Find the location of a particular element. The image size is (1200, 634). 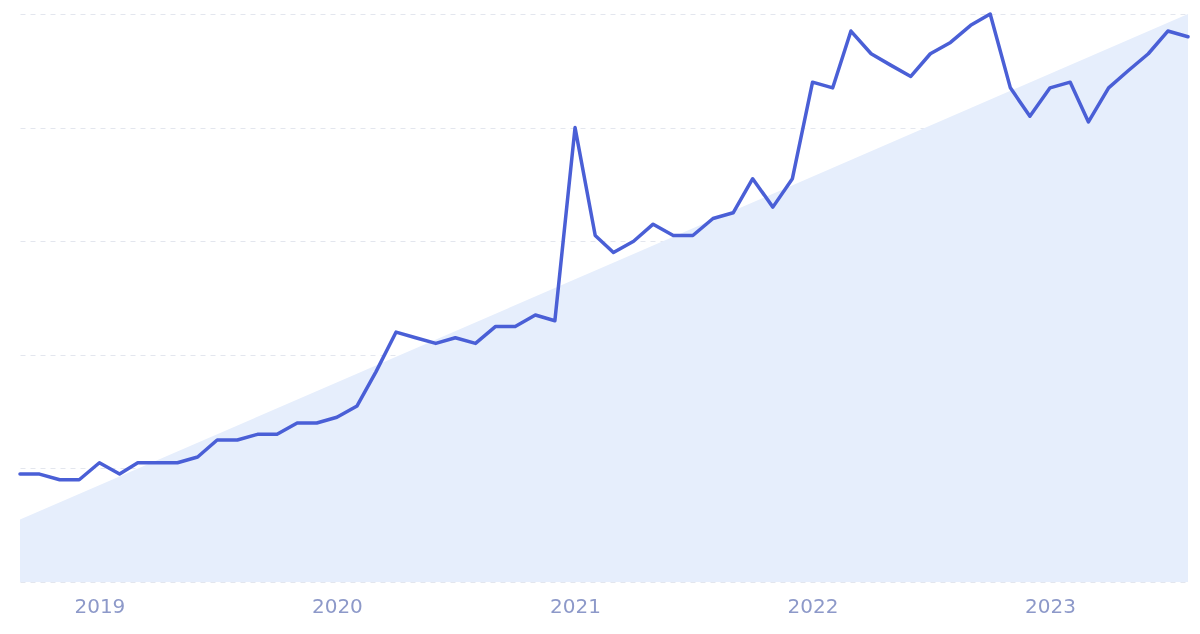

x-tick-label: 2022 is located at coordinates (813, 605).